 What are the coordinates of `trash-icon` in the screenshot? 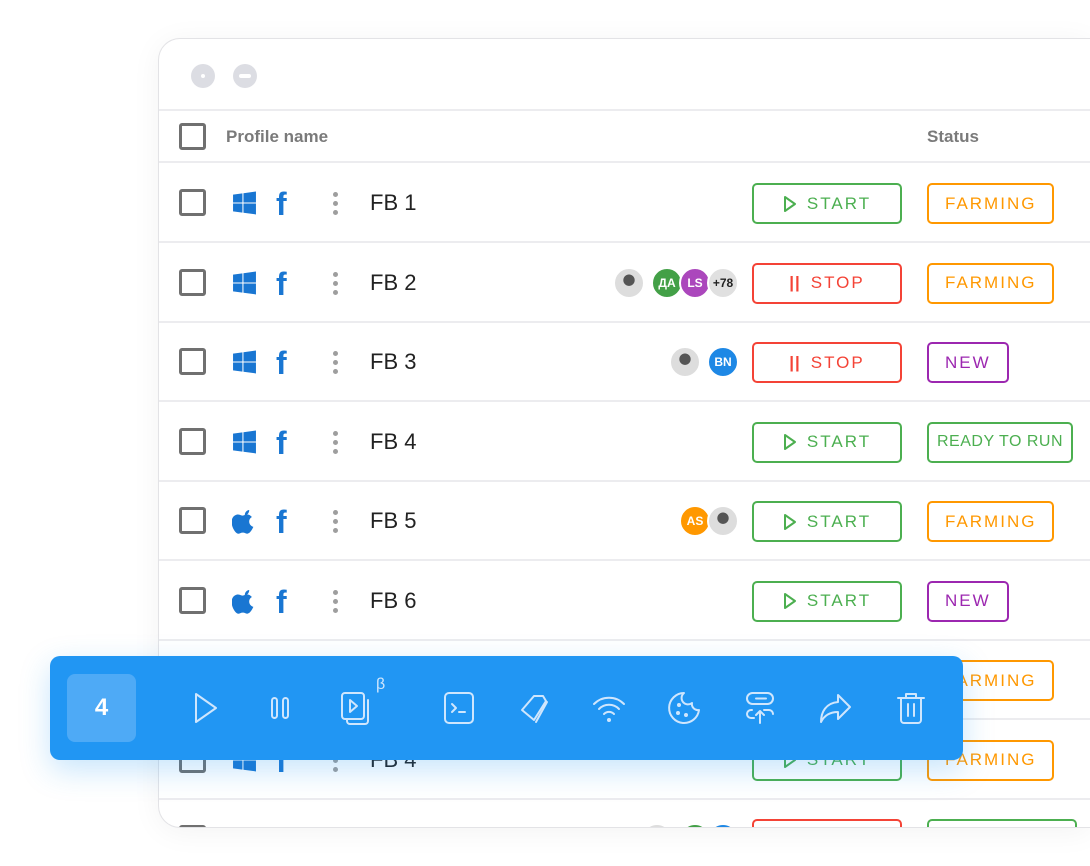 It's located at (911, 708).